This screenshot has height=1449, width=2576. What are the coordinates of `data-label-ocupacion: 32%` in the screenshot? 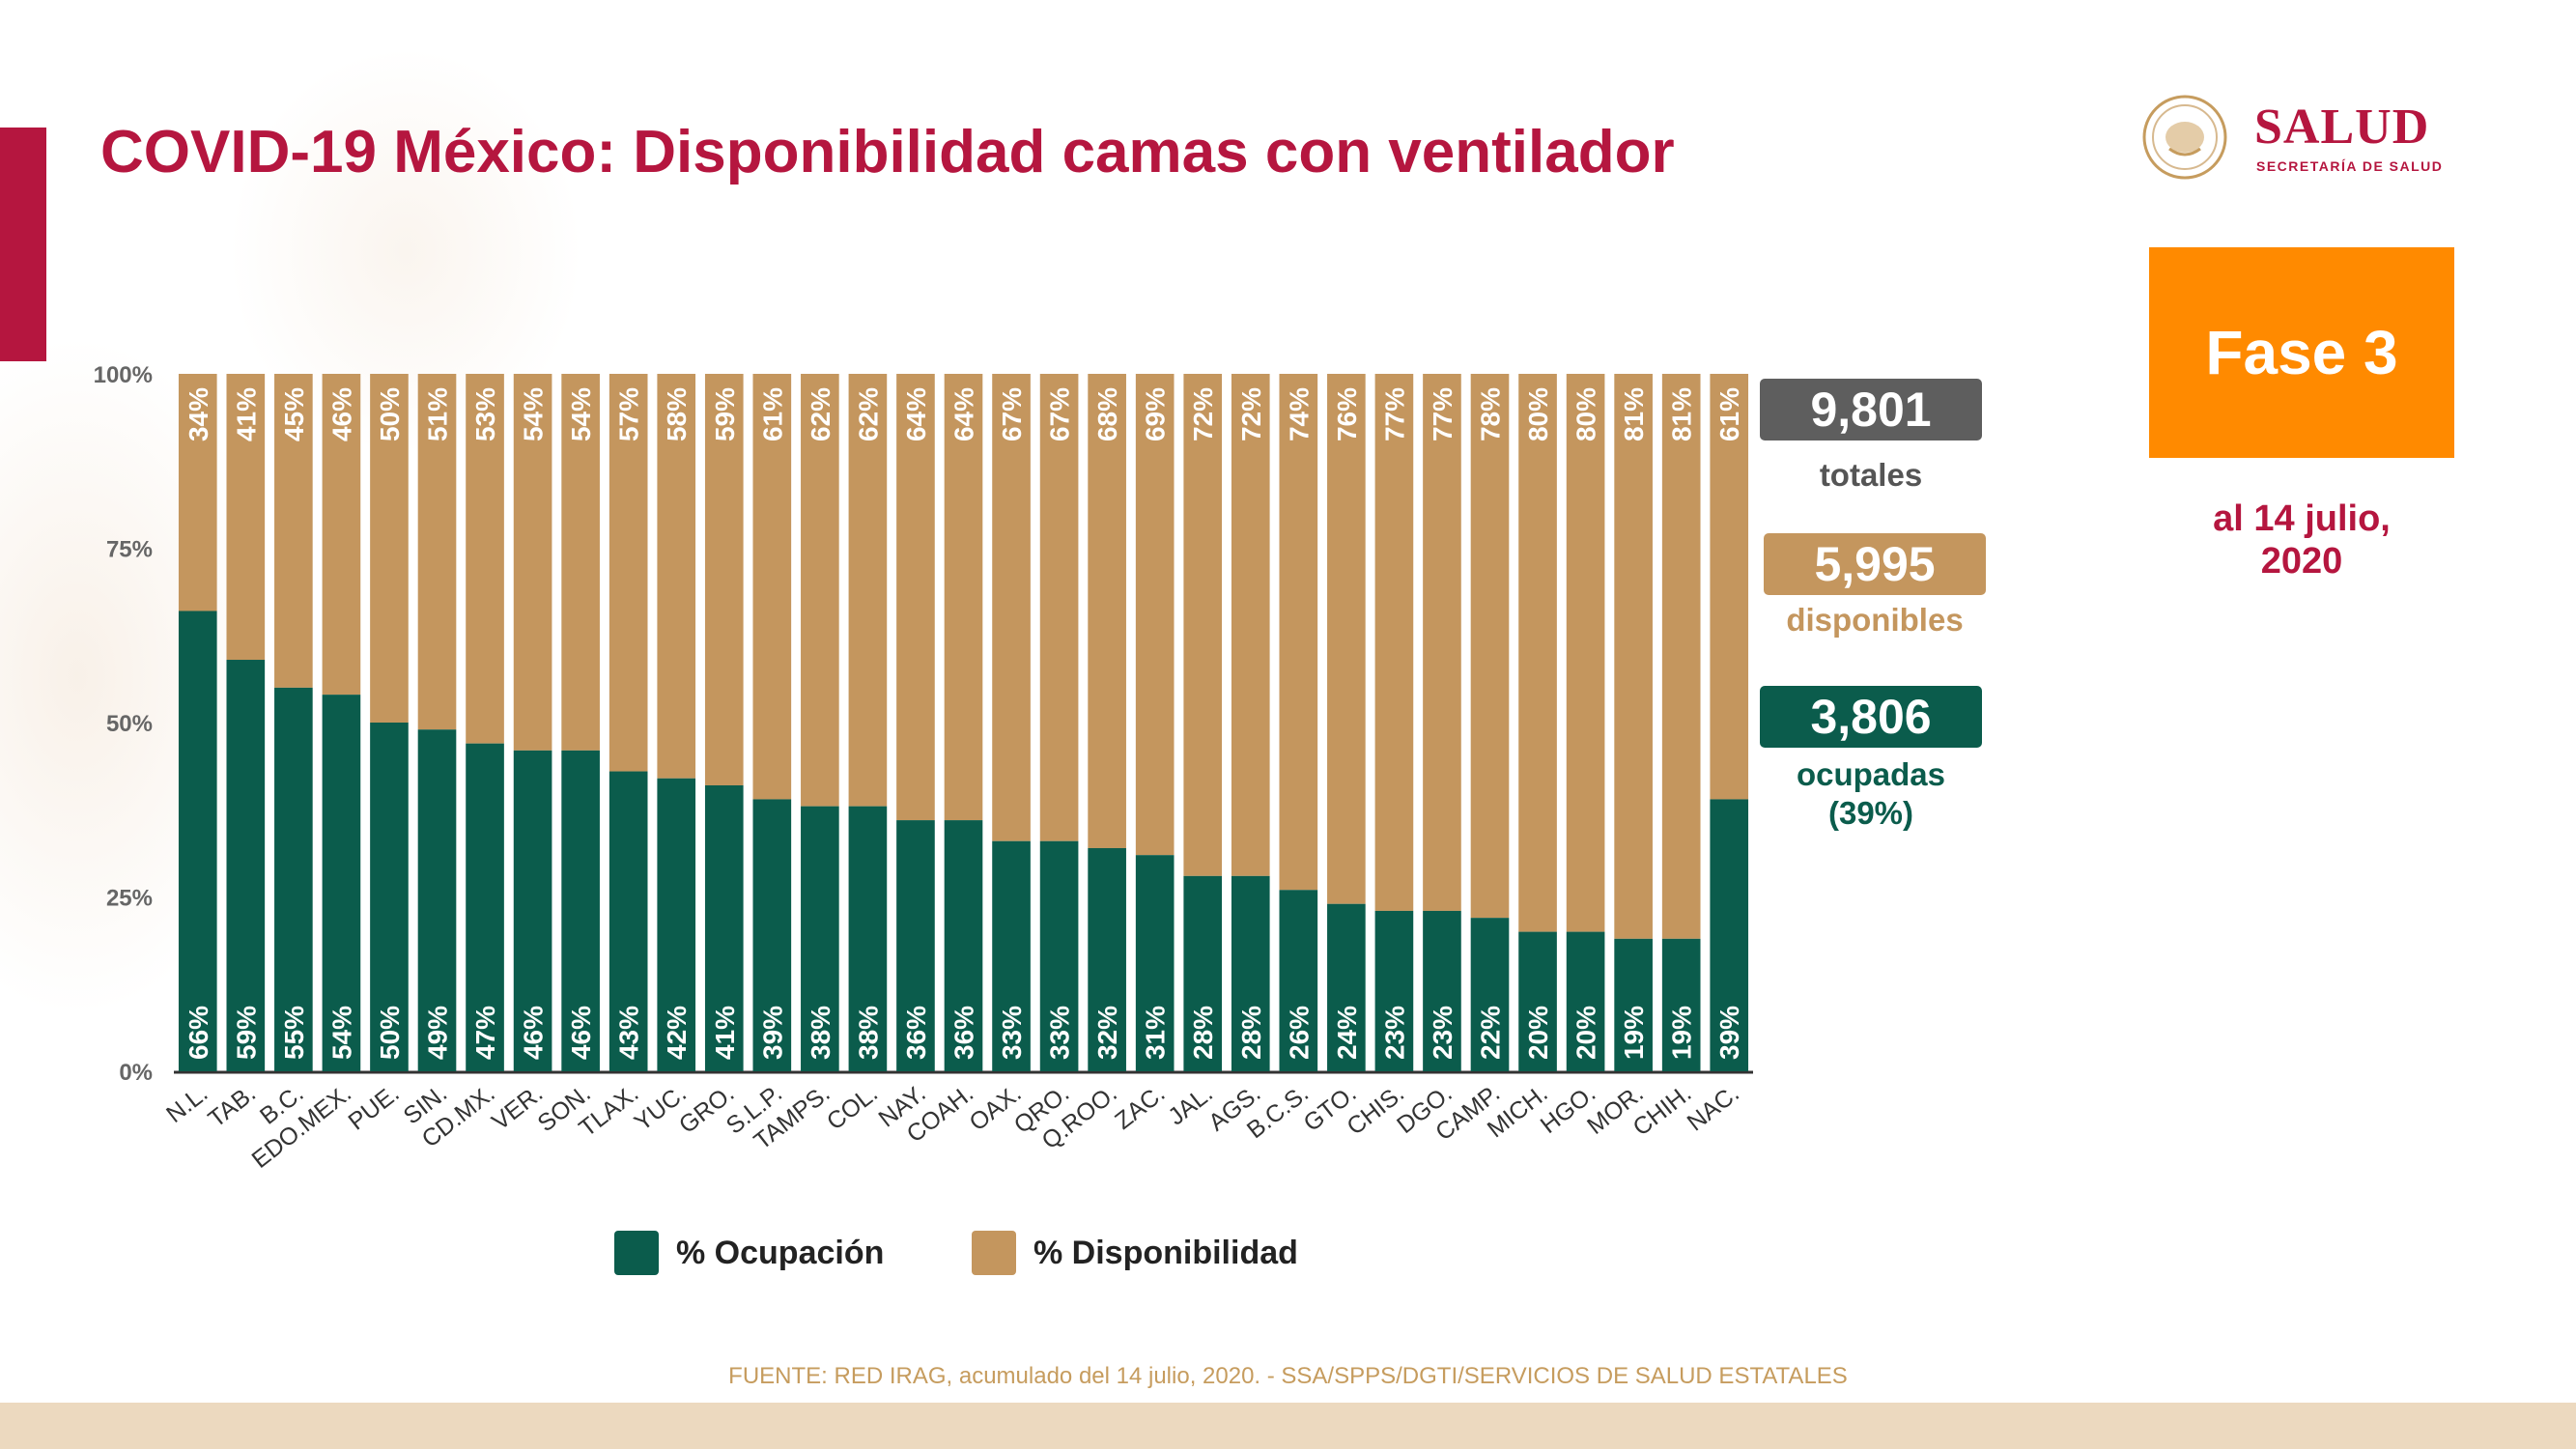 It's located at (1107, 1033).